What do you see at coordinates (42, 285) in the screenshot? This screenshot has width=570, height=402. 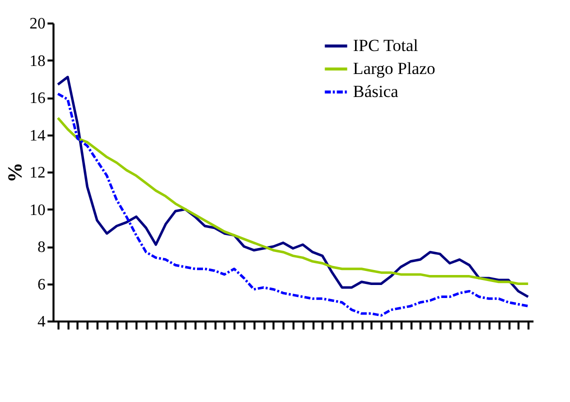 I see `y-tick-label: 6` at bounding box center [42, 285].